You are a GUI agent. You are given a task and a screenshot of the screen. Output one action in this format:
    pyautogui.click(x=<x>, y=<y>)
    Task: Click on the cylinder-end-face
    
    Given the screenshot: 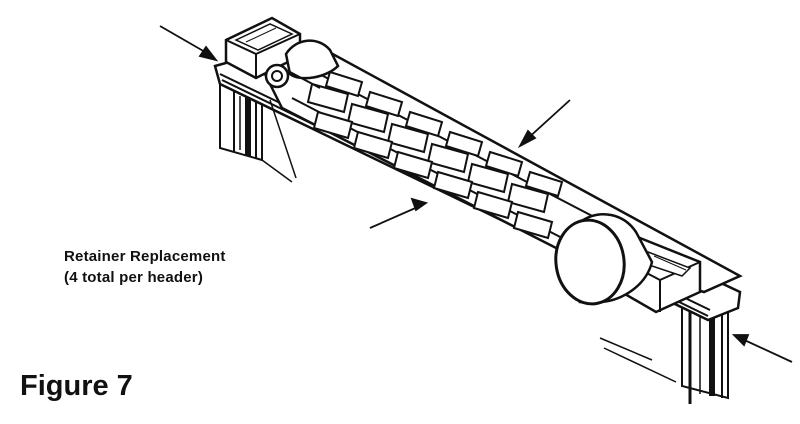 What is the action you would take?
    pyautogui.click(x=590, y=262)
    